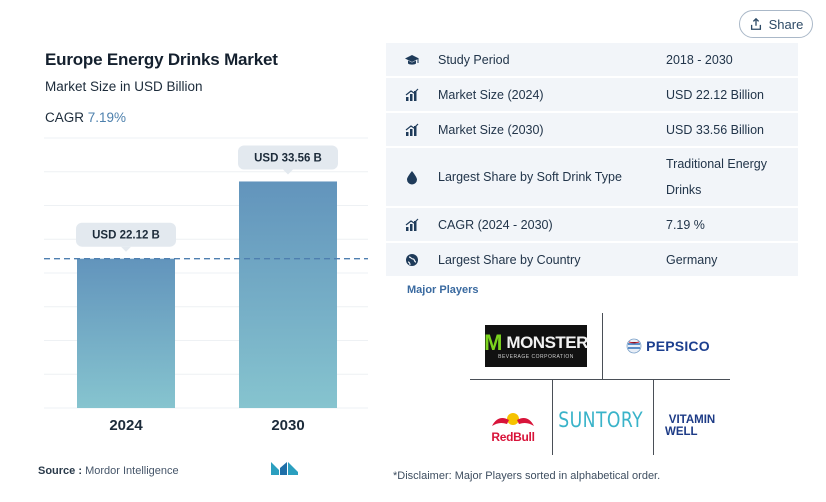 The width and height of the screenshot is (826, 502). What do you see at coordinates (690, 426) in the screenshot?
I see `vitaminwell-logo: VITAMIN WELL` at bounding box center [690, 426].